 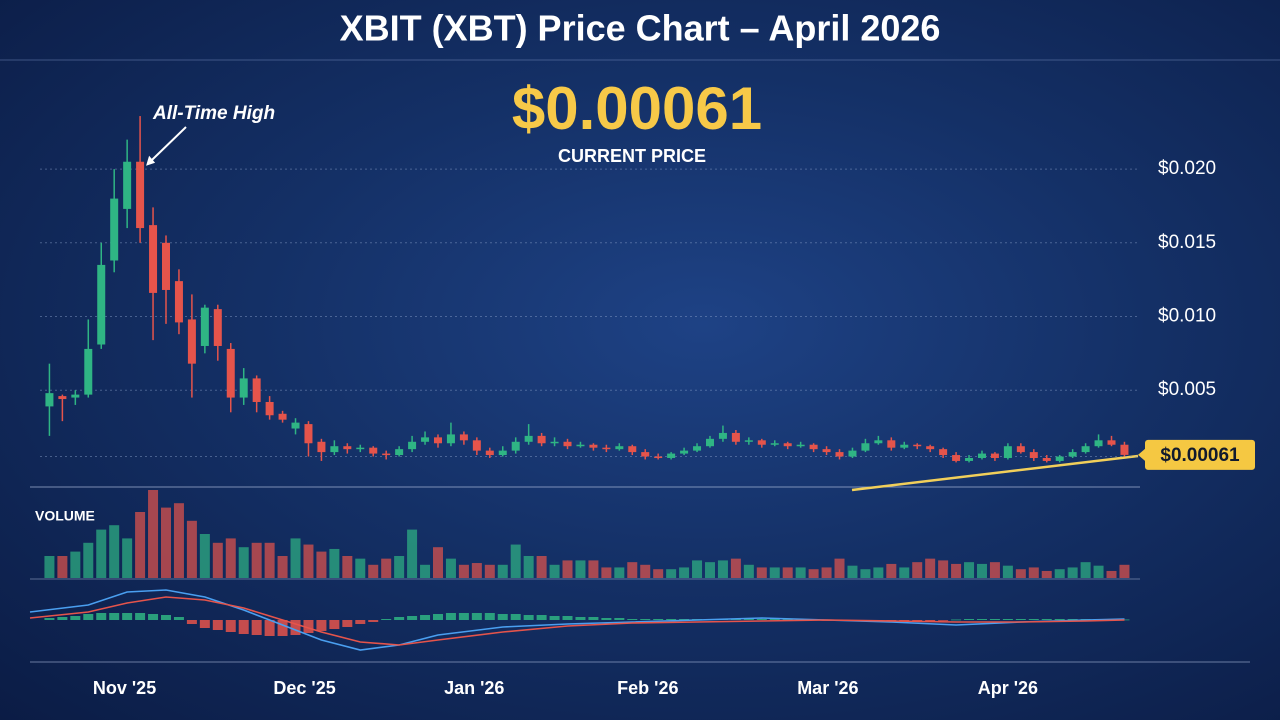 I want to click on trend-line, so click(x=995, y=473).